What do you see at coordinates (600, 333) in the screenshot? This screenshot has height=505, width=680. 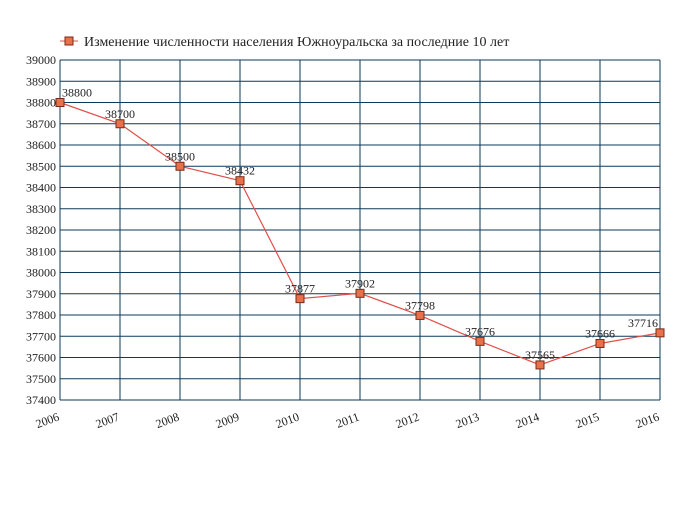 I see `data-label: 37666` at bounding box center [600, 333].